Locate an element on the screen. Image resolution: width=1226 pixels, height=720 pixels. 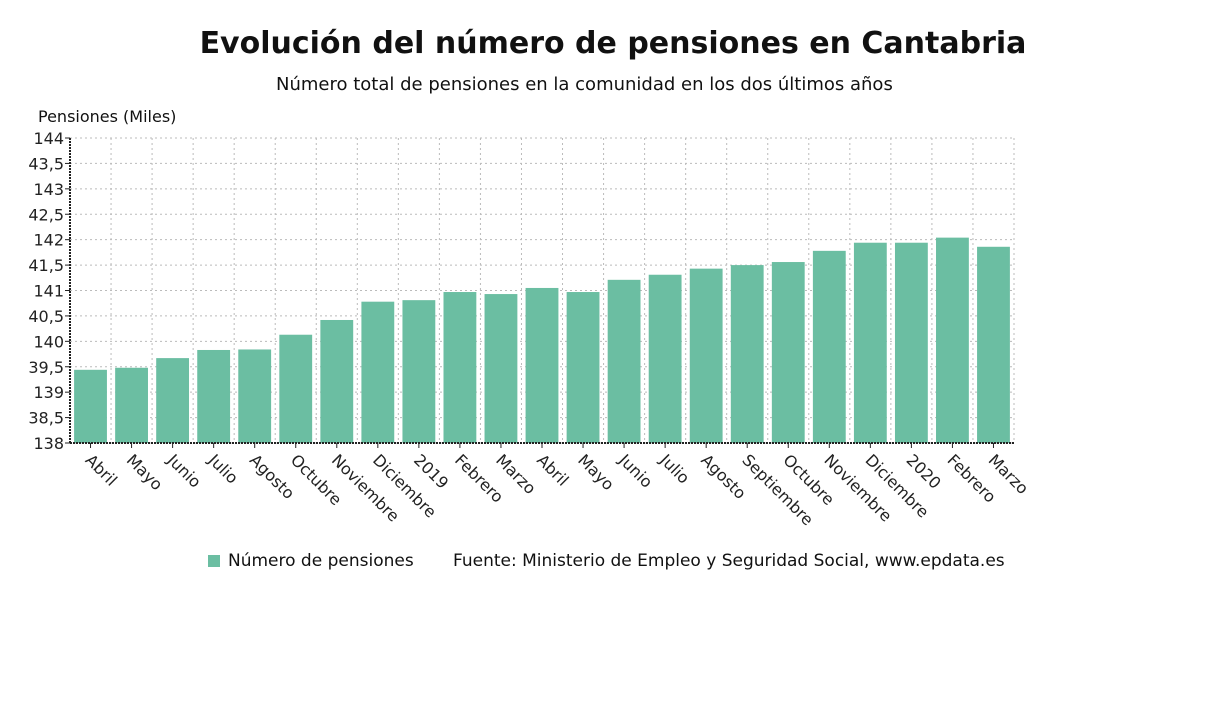
y-tick-label: 140 is located at coordinates (48, 341).